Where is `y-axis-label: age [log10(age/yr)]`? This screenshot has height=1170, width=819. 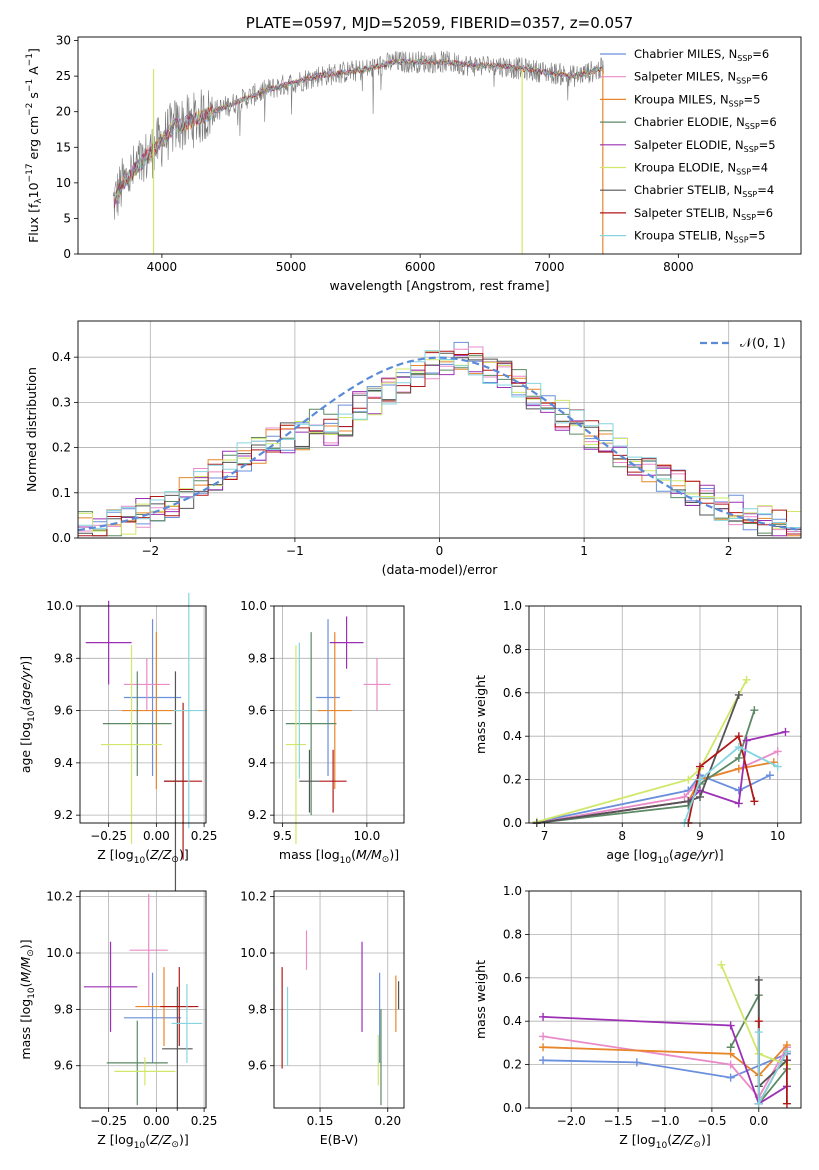 y-axis-label: age [log10(age/yr)] is located at coordinates (27, 714).